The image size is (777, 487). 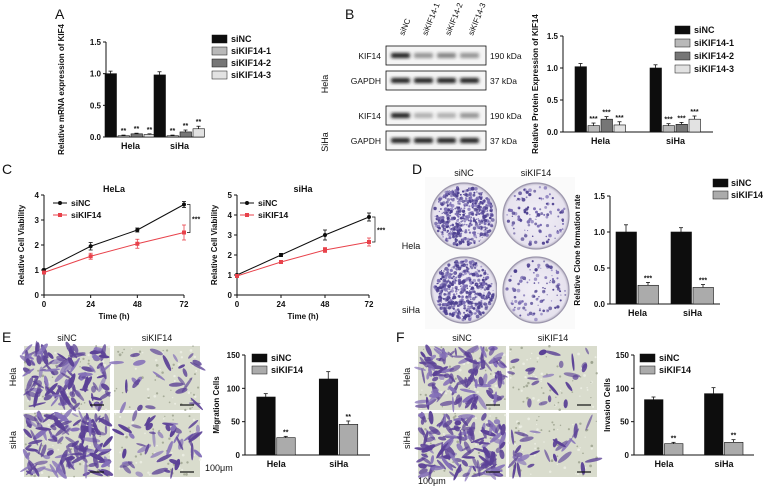 What do you see at coordinates (37, 245) in the screenshot?
I see `c1-y-tick-label: 2` at bounding box center [37, 245].